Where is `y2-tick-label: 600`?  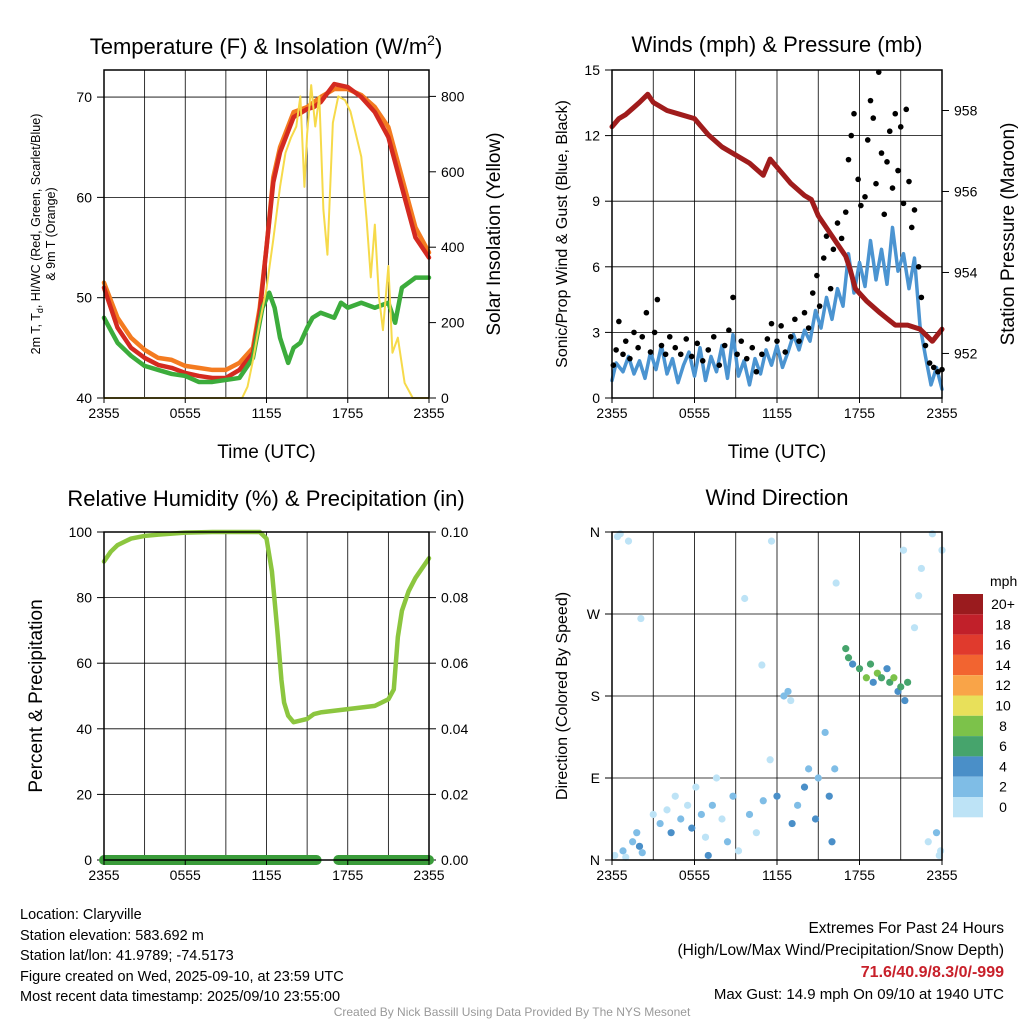 y2-tick-label: 600 is located at coordinates (453, 172).